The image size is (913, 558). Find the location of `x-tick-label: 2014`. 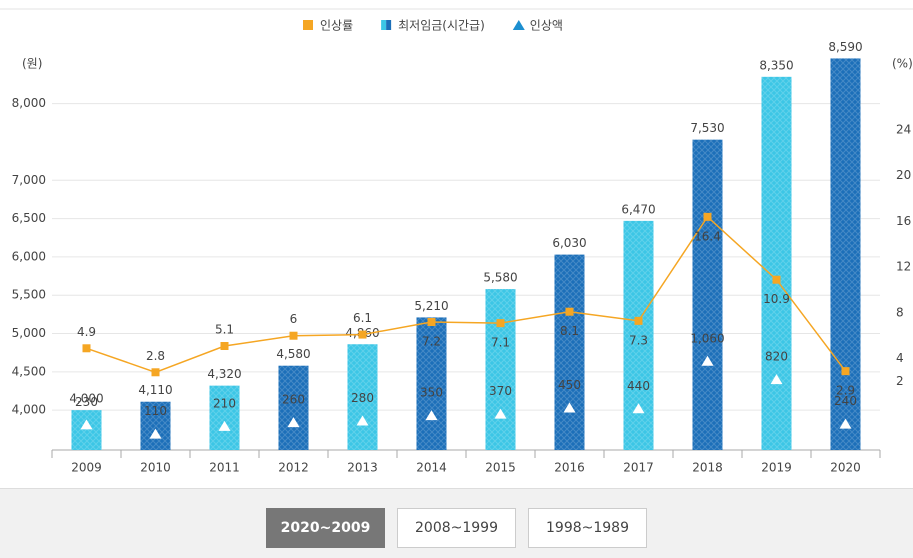

x-tick-label: 2014 is located at coordinates (431, 468).